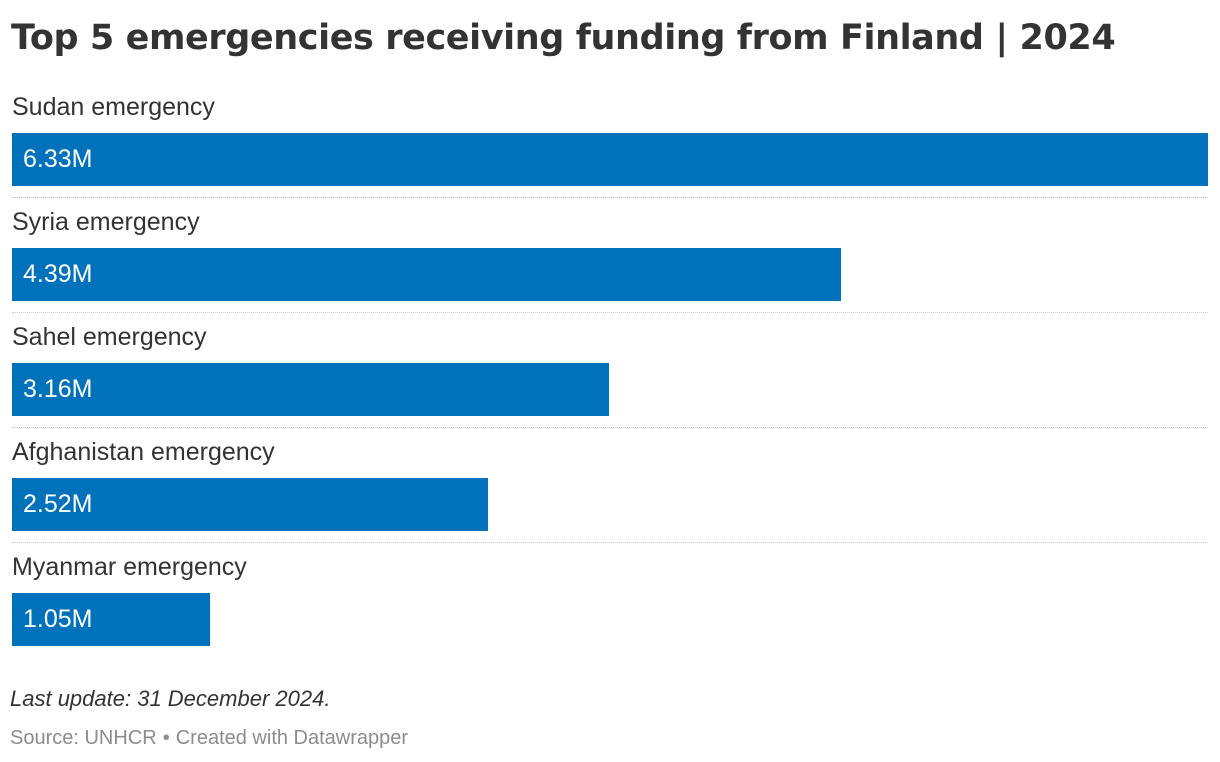 This screenshot has height=762, width=1220. Describe the element at coordinates (170, 698) in the screenshot. I see `last-update-note: Last update: 31 December 2024.` at that location.